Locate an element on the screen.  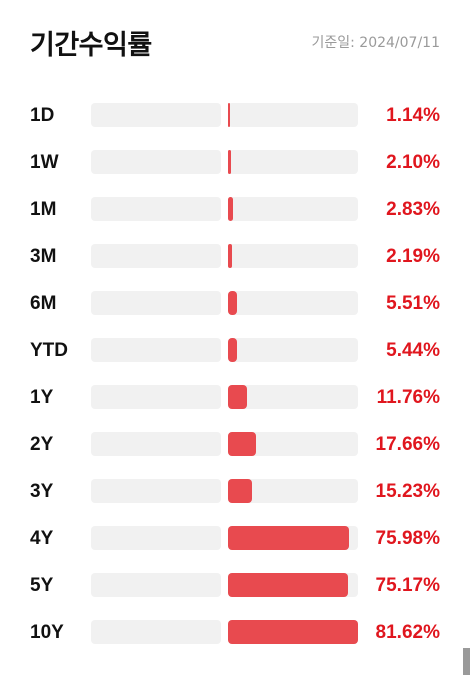
return-row: 5Y 75.17% is located at coordinates (235, 585).